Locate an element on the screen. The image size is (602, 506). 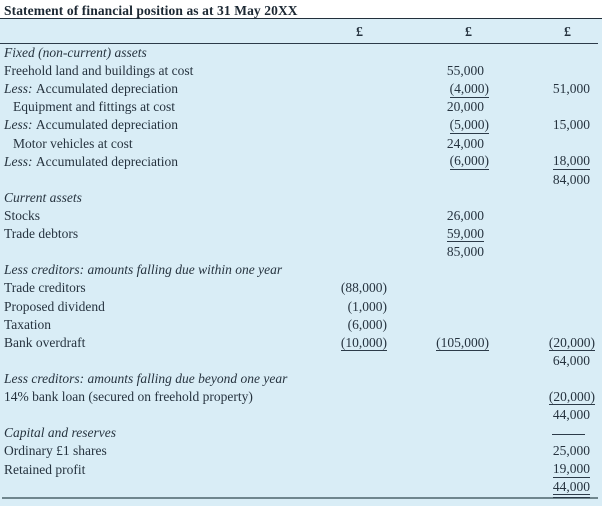
amount-c1: (1,000) is located at coordinates (335, 307).